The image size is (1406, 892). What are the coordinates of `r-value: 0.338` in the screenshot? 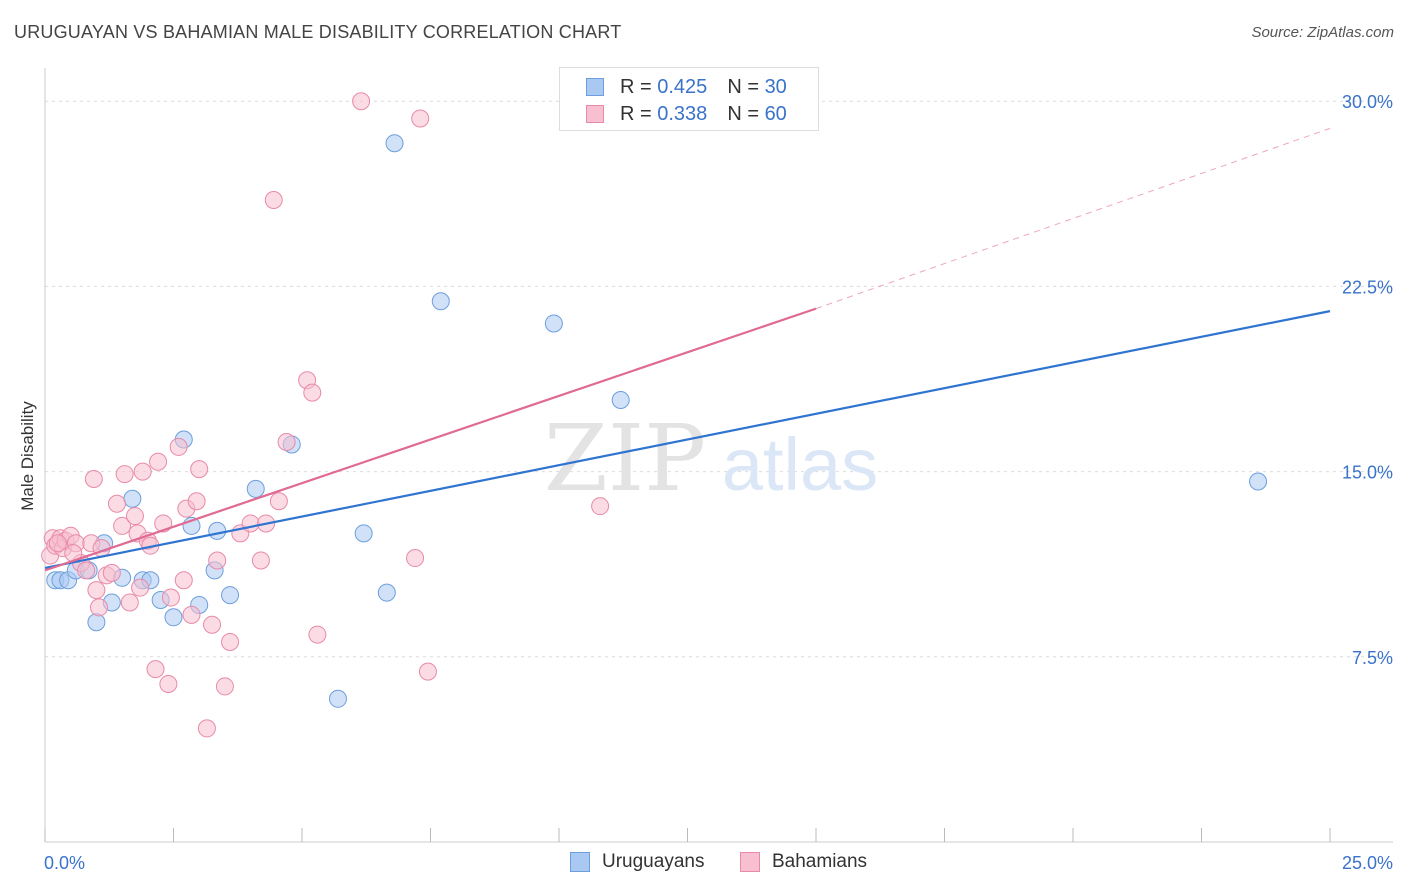 It's located at (682, 113).